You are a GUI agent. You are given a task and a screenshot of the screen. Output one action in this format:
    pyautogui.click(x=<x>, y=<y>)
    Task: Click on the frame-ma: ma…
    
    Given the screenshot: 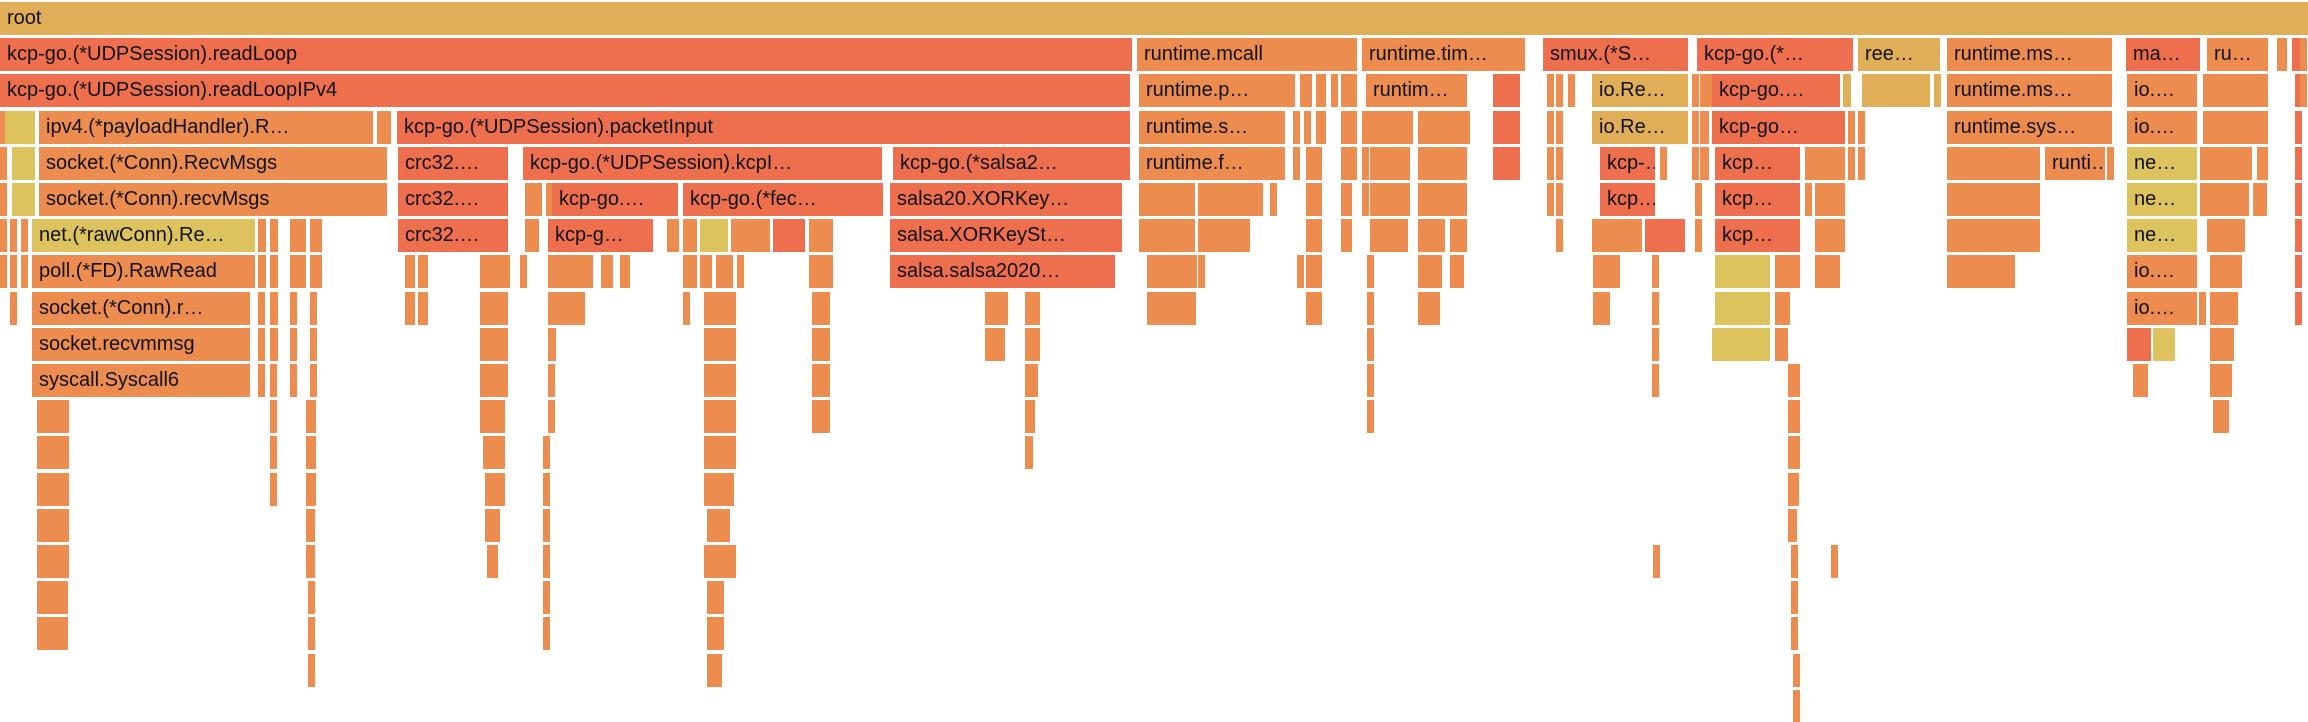 What is the action you would take?
    pyautogui.click(x=2163, y=55)
    